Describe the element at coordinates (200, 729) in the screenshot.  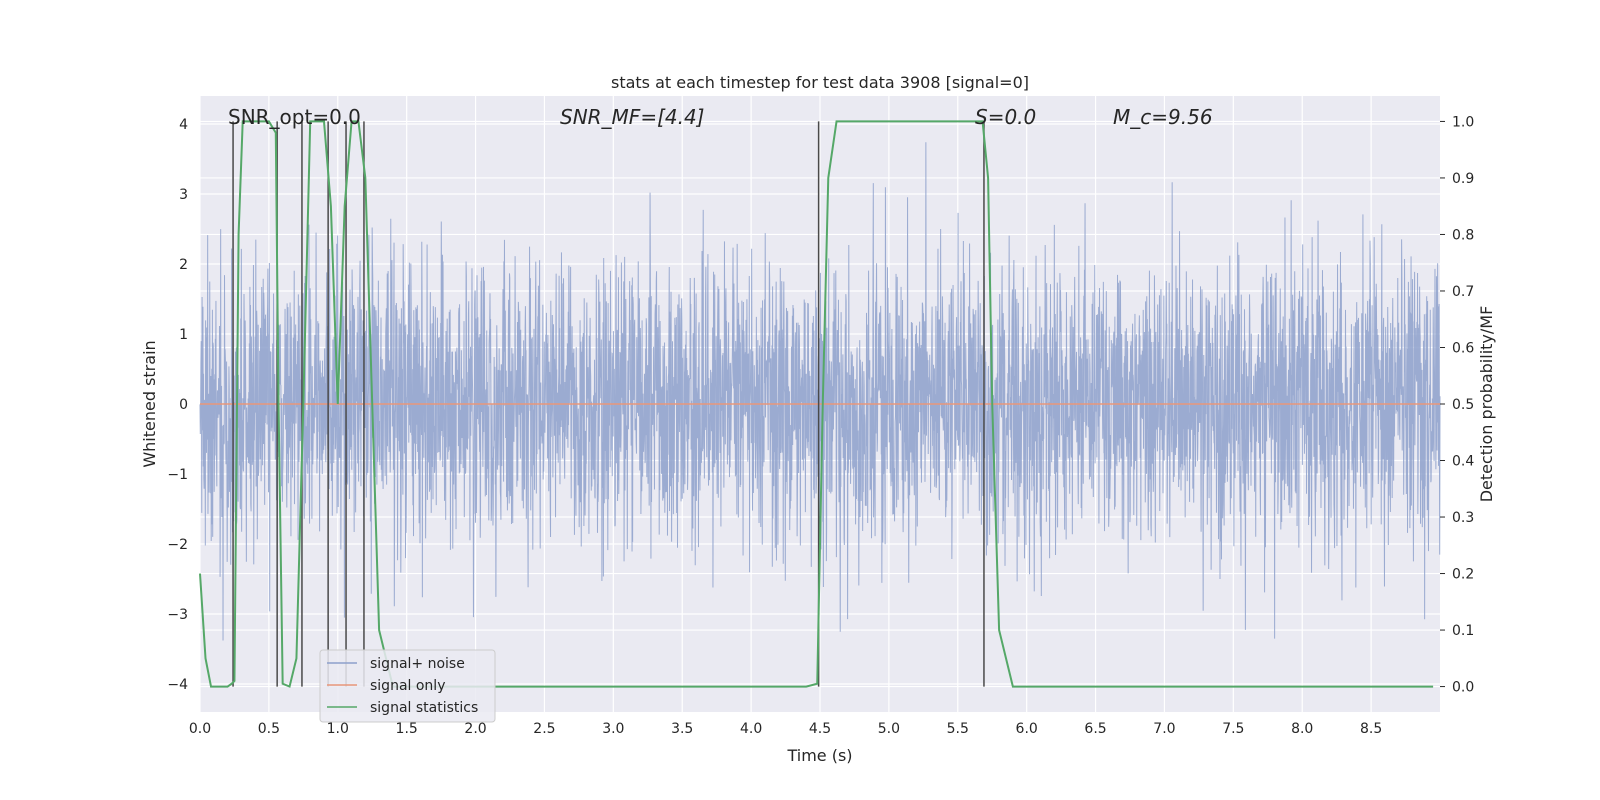
I see `x-tick-label: 0.0` at that location.